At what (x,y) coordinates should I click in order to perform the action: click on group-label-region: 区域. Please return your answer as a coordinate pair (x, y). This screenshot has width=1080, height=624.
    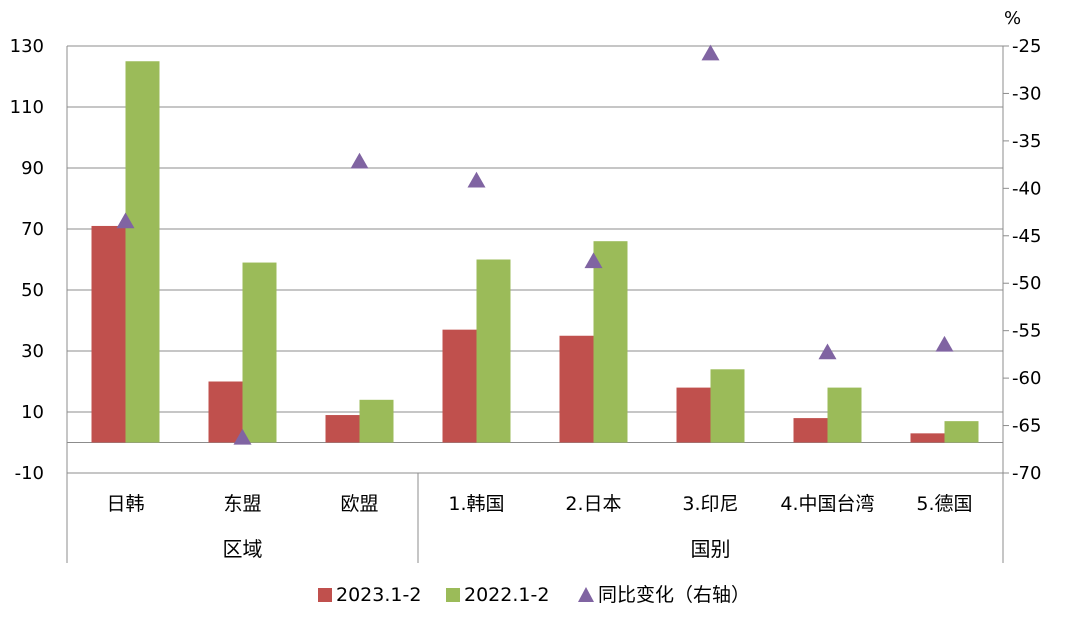
    Looking at the image, I should click on (243, 549).